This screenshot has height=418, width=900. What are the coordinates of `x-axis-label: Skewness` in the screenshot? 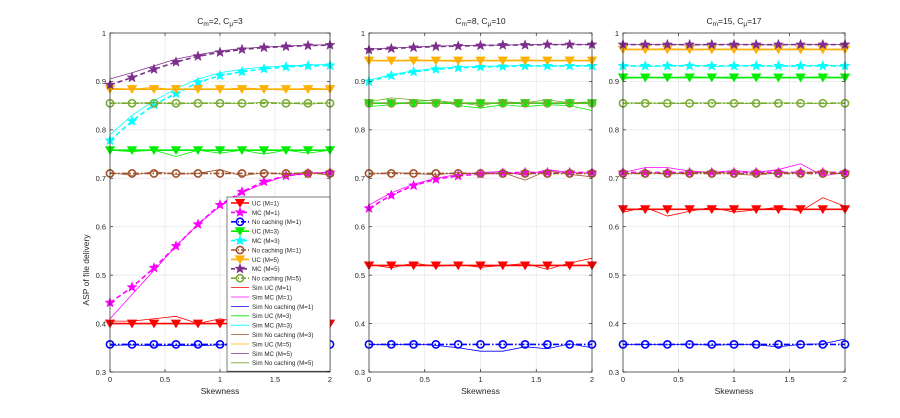 It's located at (480, 391).